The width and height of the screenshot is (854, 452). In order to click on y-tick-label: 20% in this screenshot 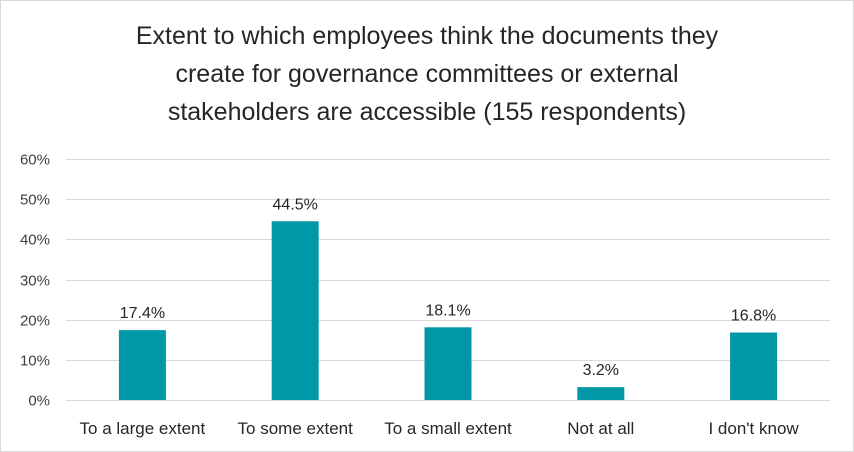, I will do `click(35, 321)`.